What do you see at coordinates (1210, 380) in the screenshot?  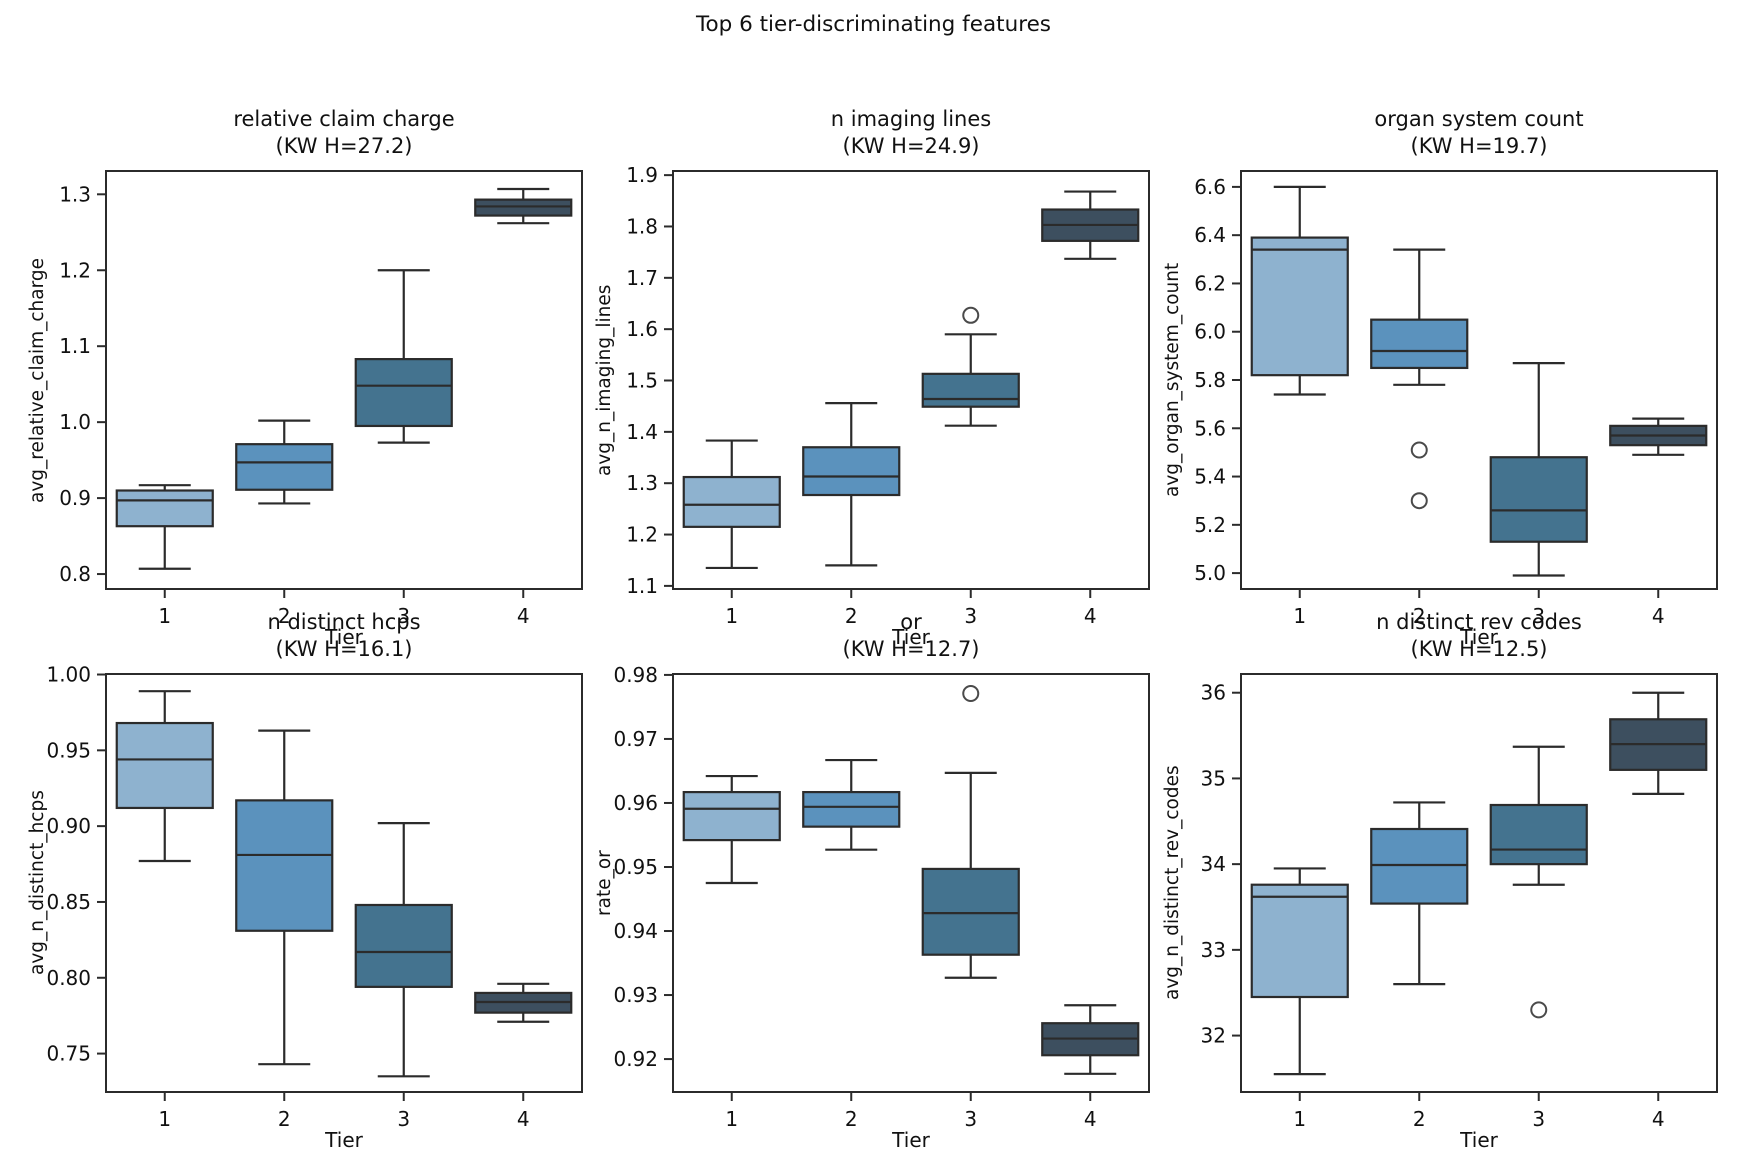 I see `y-tick-label: 5.8` at bounding box center [1210, 380].